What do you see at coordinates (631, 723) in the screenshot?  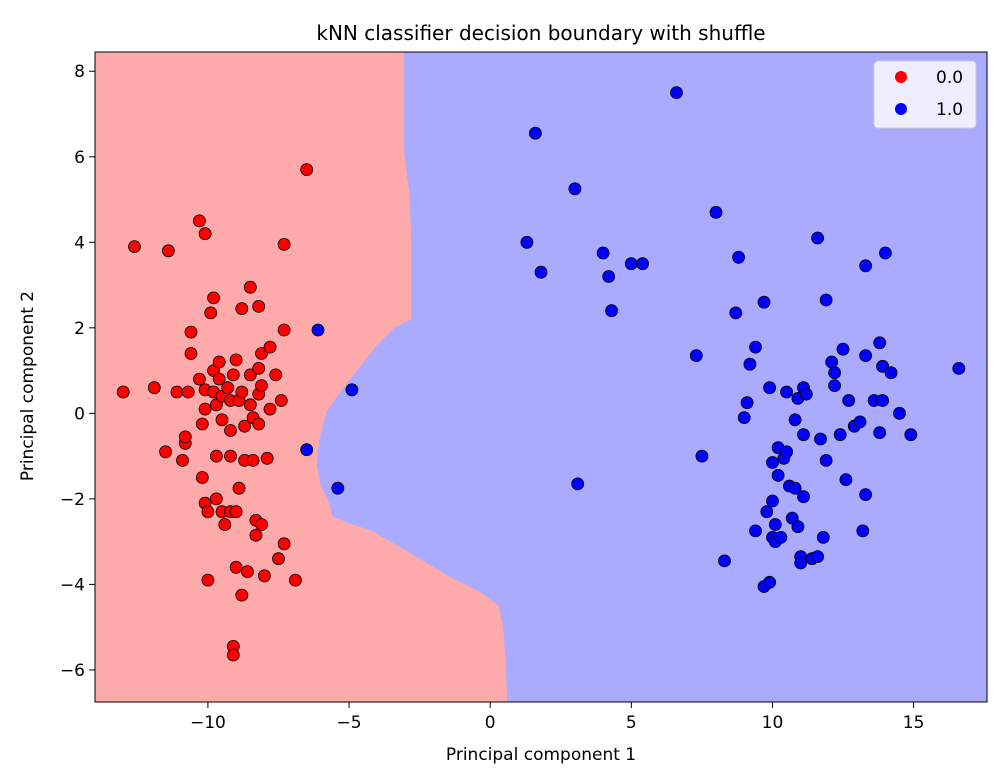 I see `x-tick-label: 5` at bounding box center [631, 723].